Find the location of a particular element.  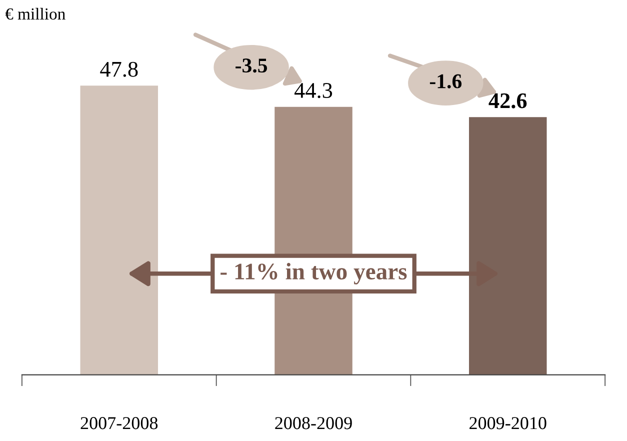

data-label: 44.3 is located at coordinates (313, 90).